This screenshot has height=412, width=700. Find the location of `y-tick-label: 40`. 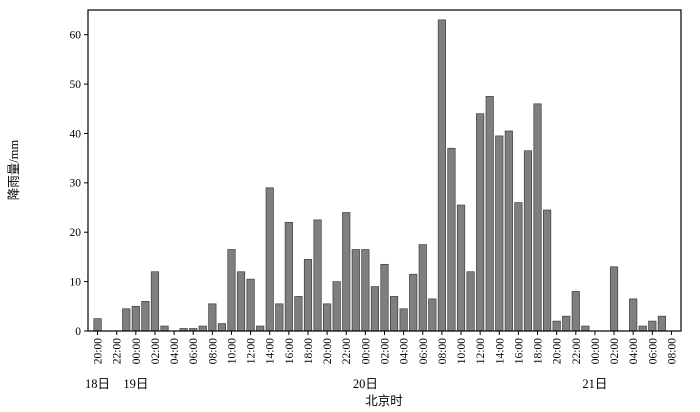

y-tick-label: 40 is located at coordinates (76, 134).